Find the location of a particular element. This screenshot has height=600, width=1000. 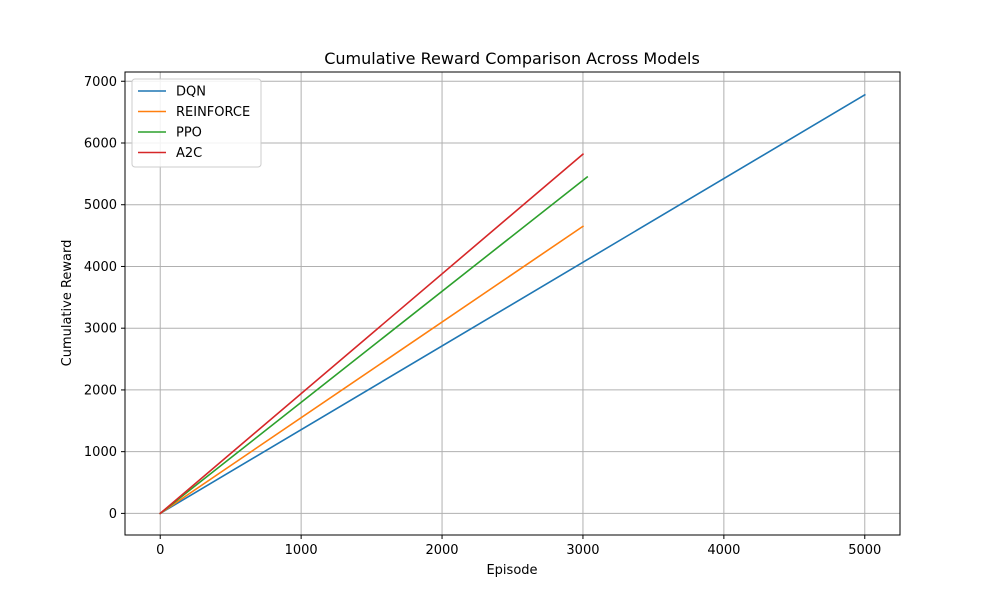

x-tick-label: 2000 is located at coordinates (441, 550).